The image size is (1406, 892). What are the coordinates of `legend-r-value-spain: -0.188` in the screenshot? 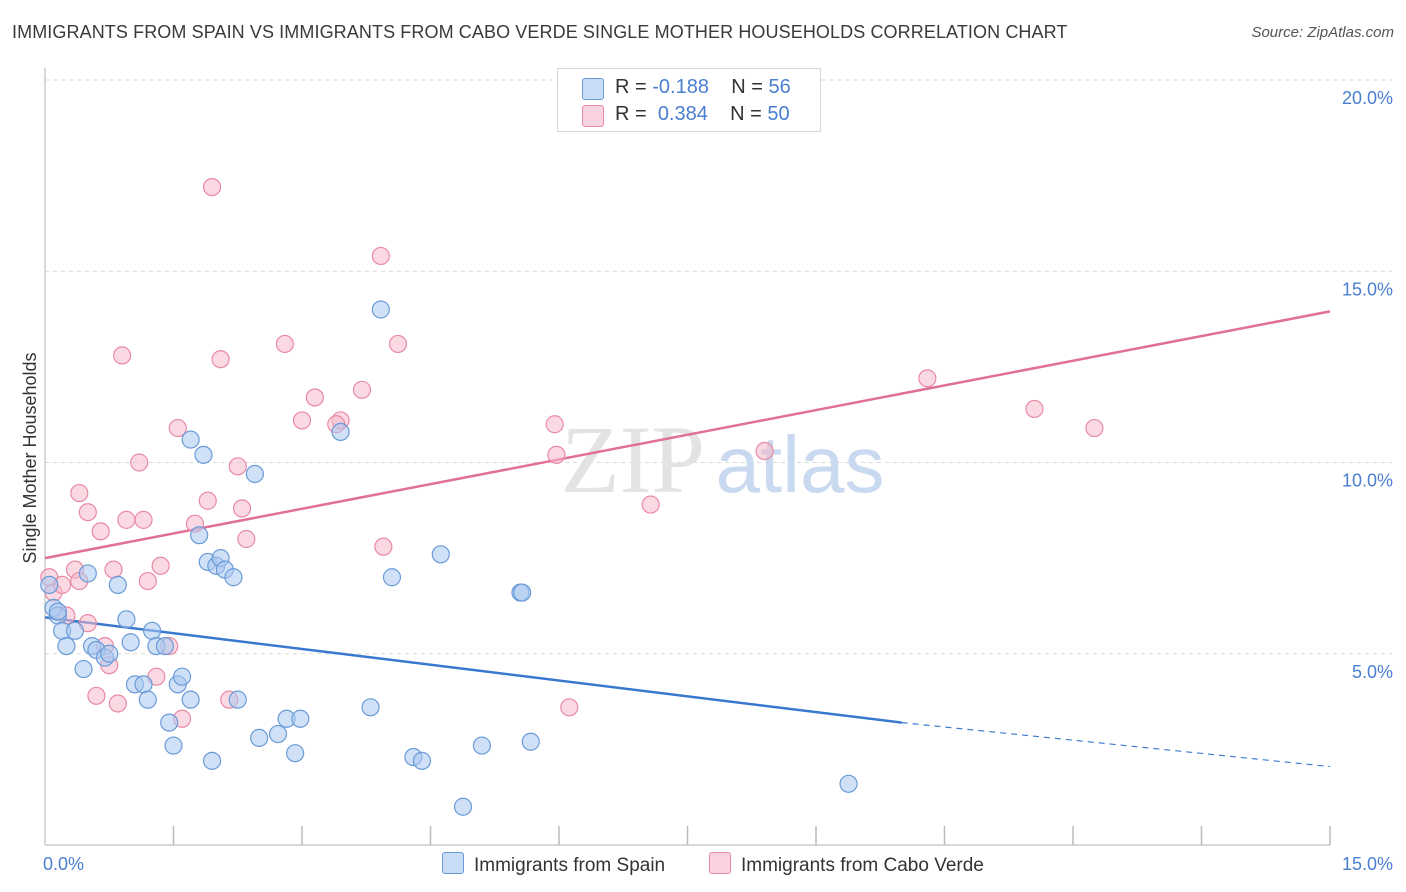 It's located at (680, 87).